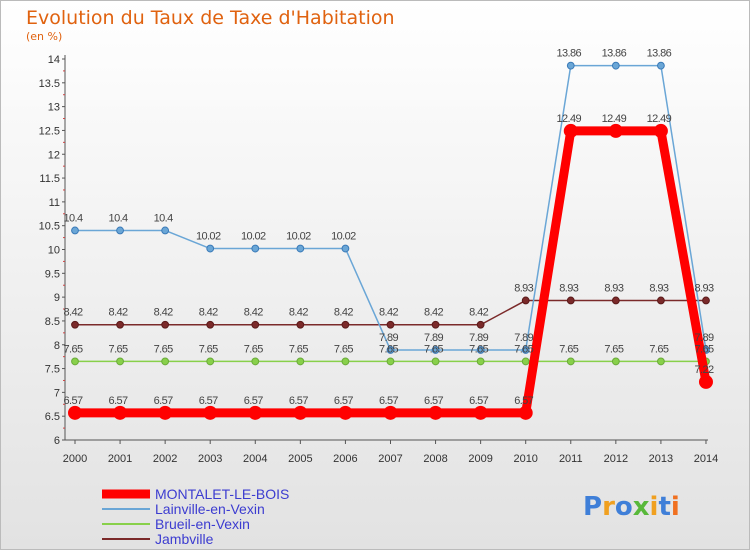 This screenshot has height=550, width=750. I want to click on x-tick-label: 2003, so click(210, 459).